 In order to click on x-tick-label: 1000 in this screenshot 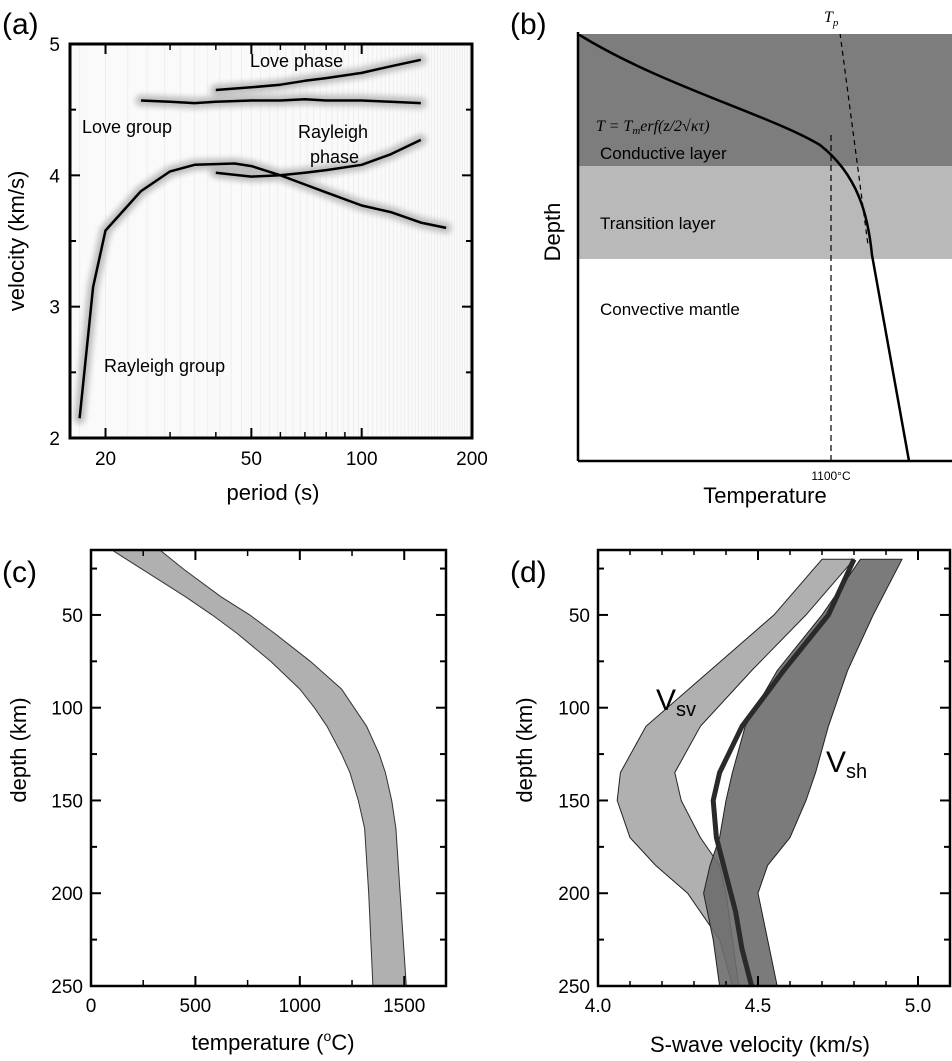, I will do `click(300, 1006)`.